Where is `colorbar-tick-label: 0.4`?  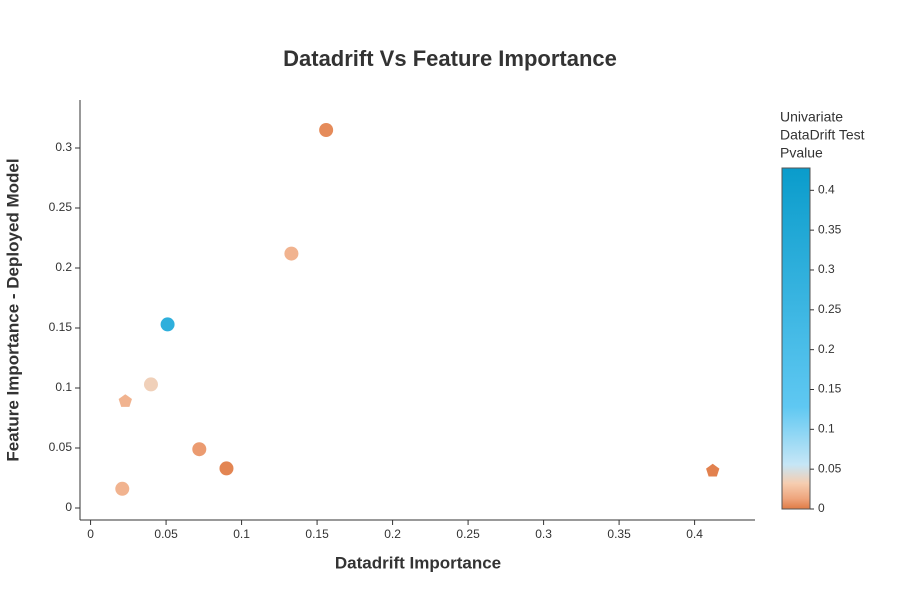
colorbar-tick-label: 0.4 is located at coordinates (826, 189).